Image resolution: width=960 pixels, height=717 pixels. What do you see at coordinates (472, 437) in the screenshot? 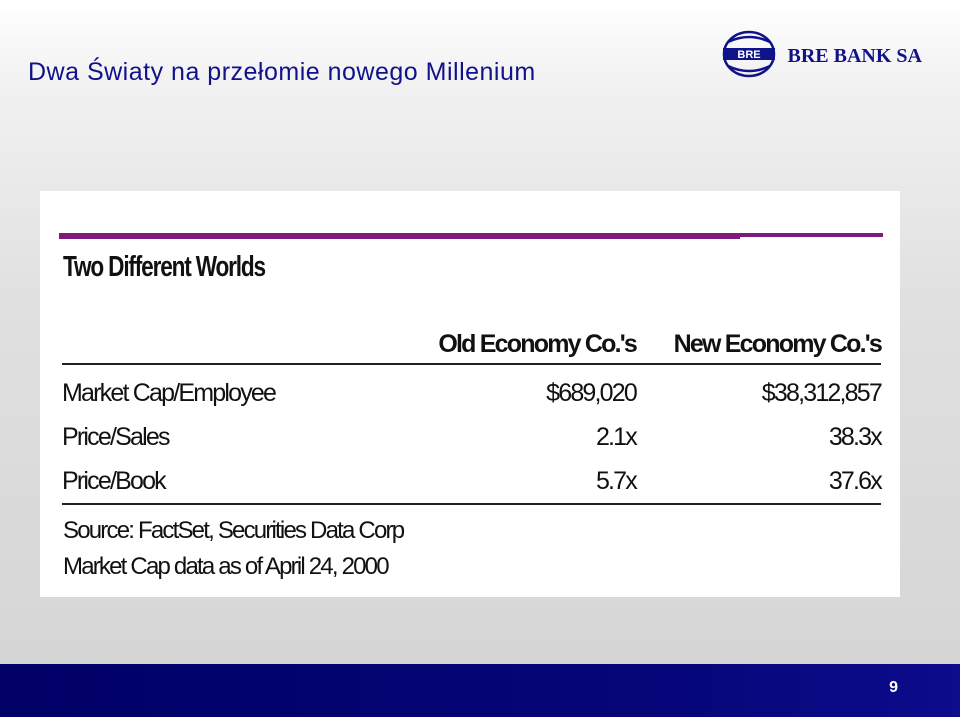
I see `table-row: Price/Sales 2.1x 38.3x` at bounding box center [472, 437].